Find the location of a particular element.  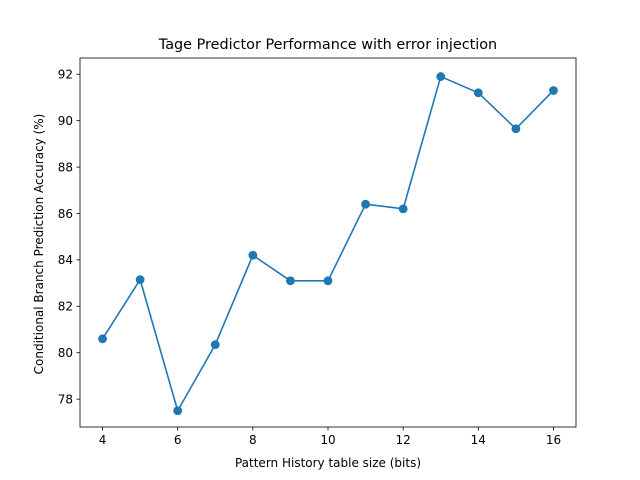

x-tick-label: 4 is located at coordinates (103, 440).